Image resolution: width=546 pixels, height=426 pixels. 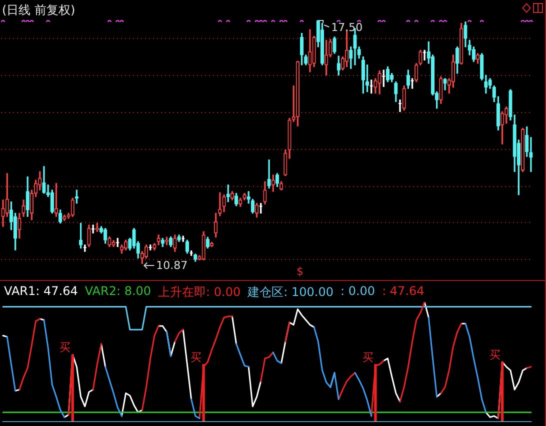 What do you see at coordinates (358, 292) in the screenshot?
I see `text: : 0.00` at bounding box center [358, 292].